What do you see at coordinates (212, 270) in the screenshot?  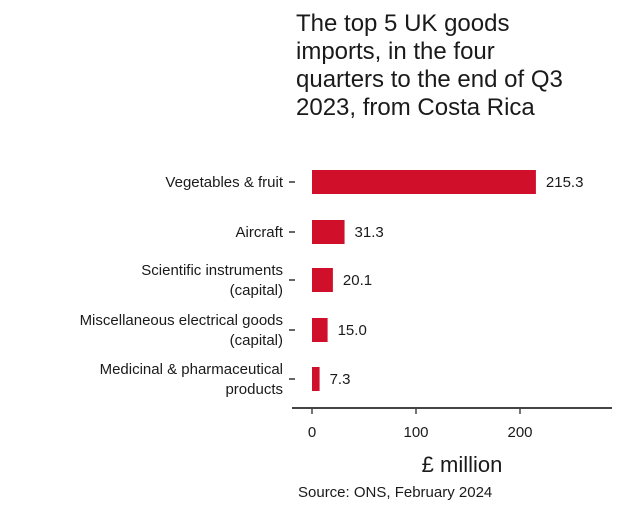 I see `category-label: Scientific instruments` at bounding box center [212, 270].